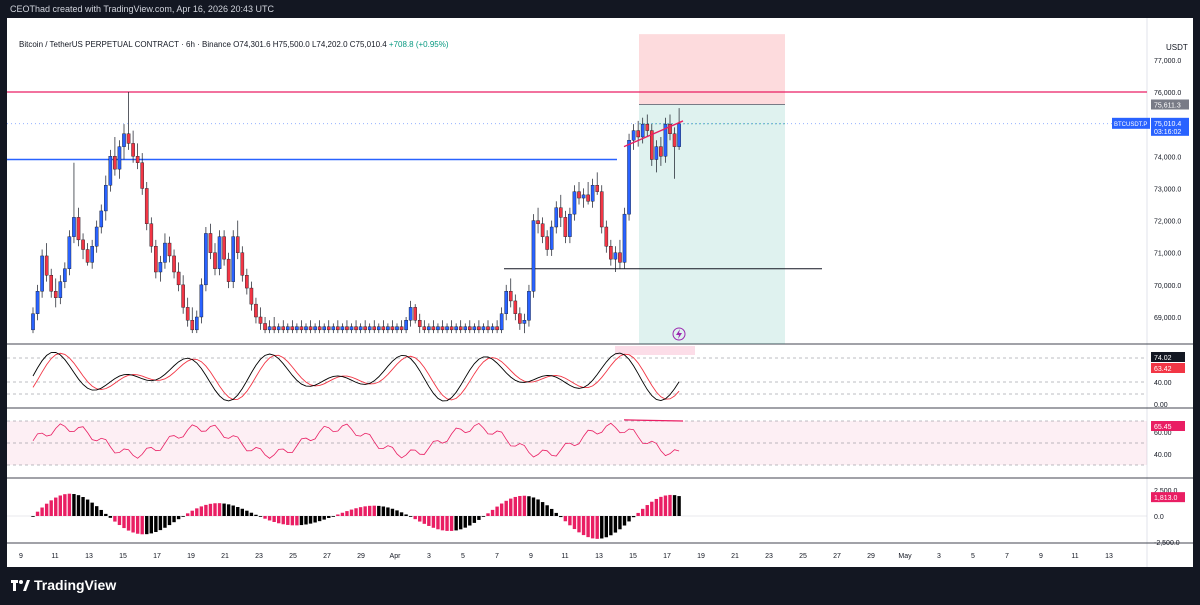  I want to click on time-tick-label: 13, so click(599, 556).